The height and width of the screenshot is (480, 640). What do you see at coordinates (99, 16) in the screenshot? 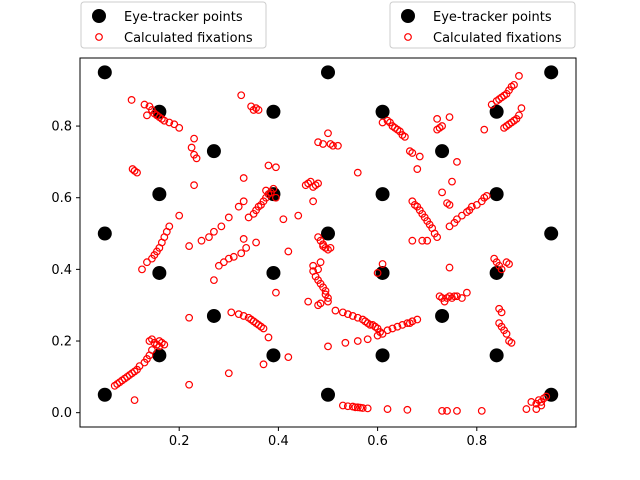
I see `legend-marker-eye-tracker` at bounding box center [99, 16].